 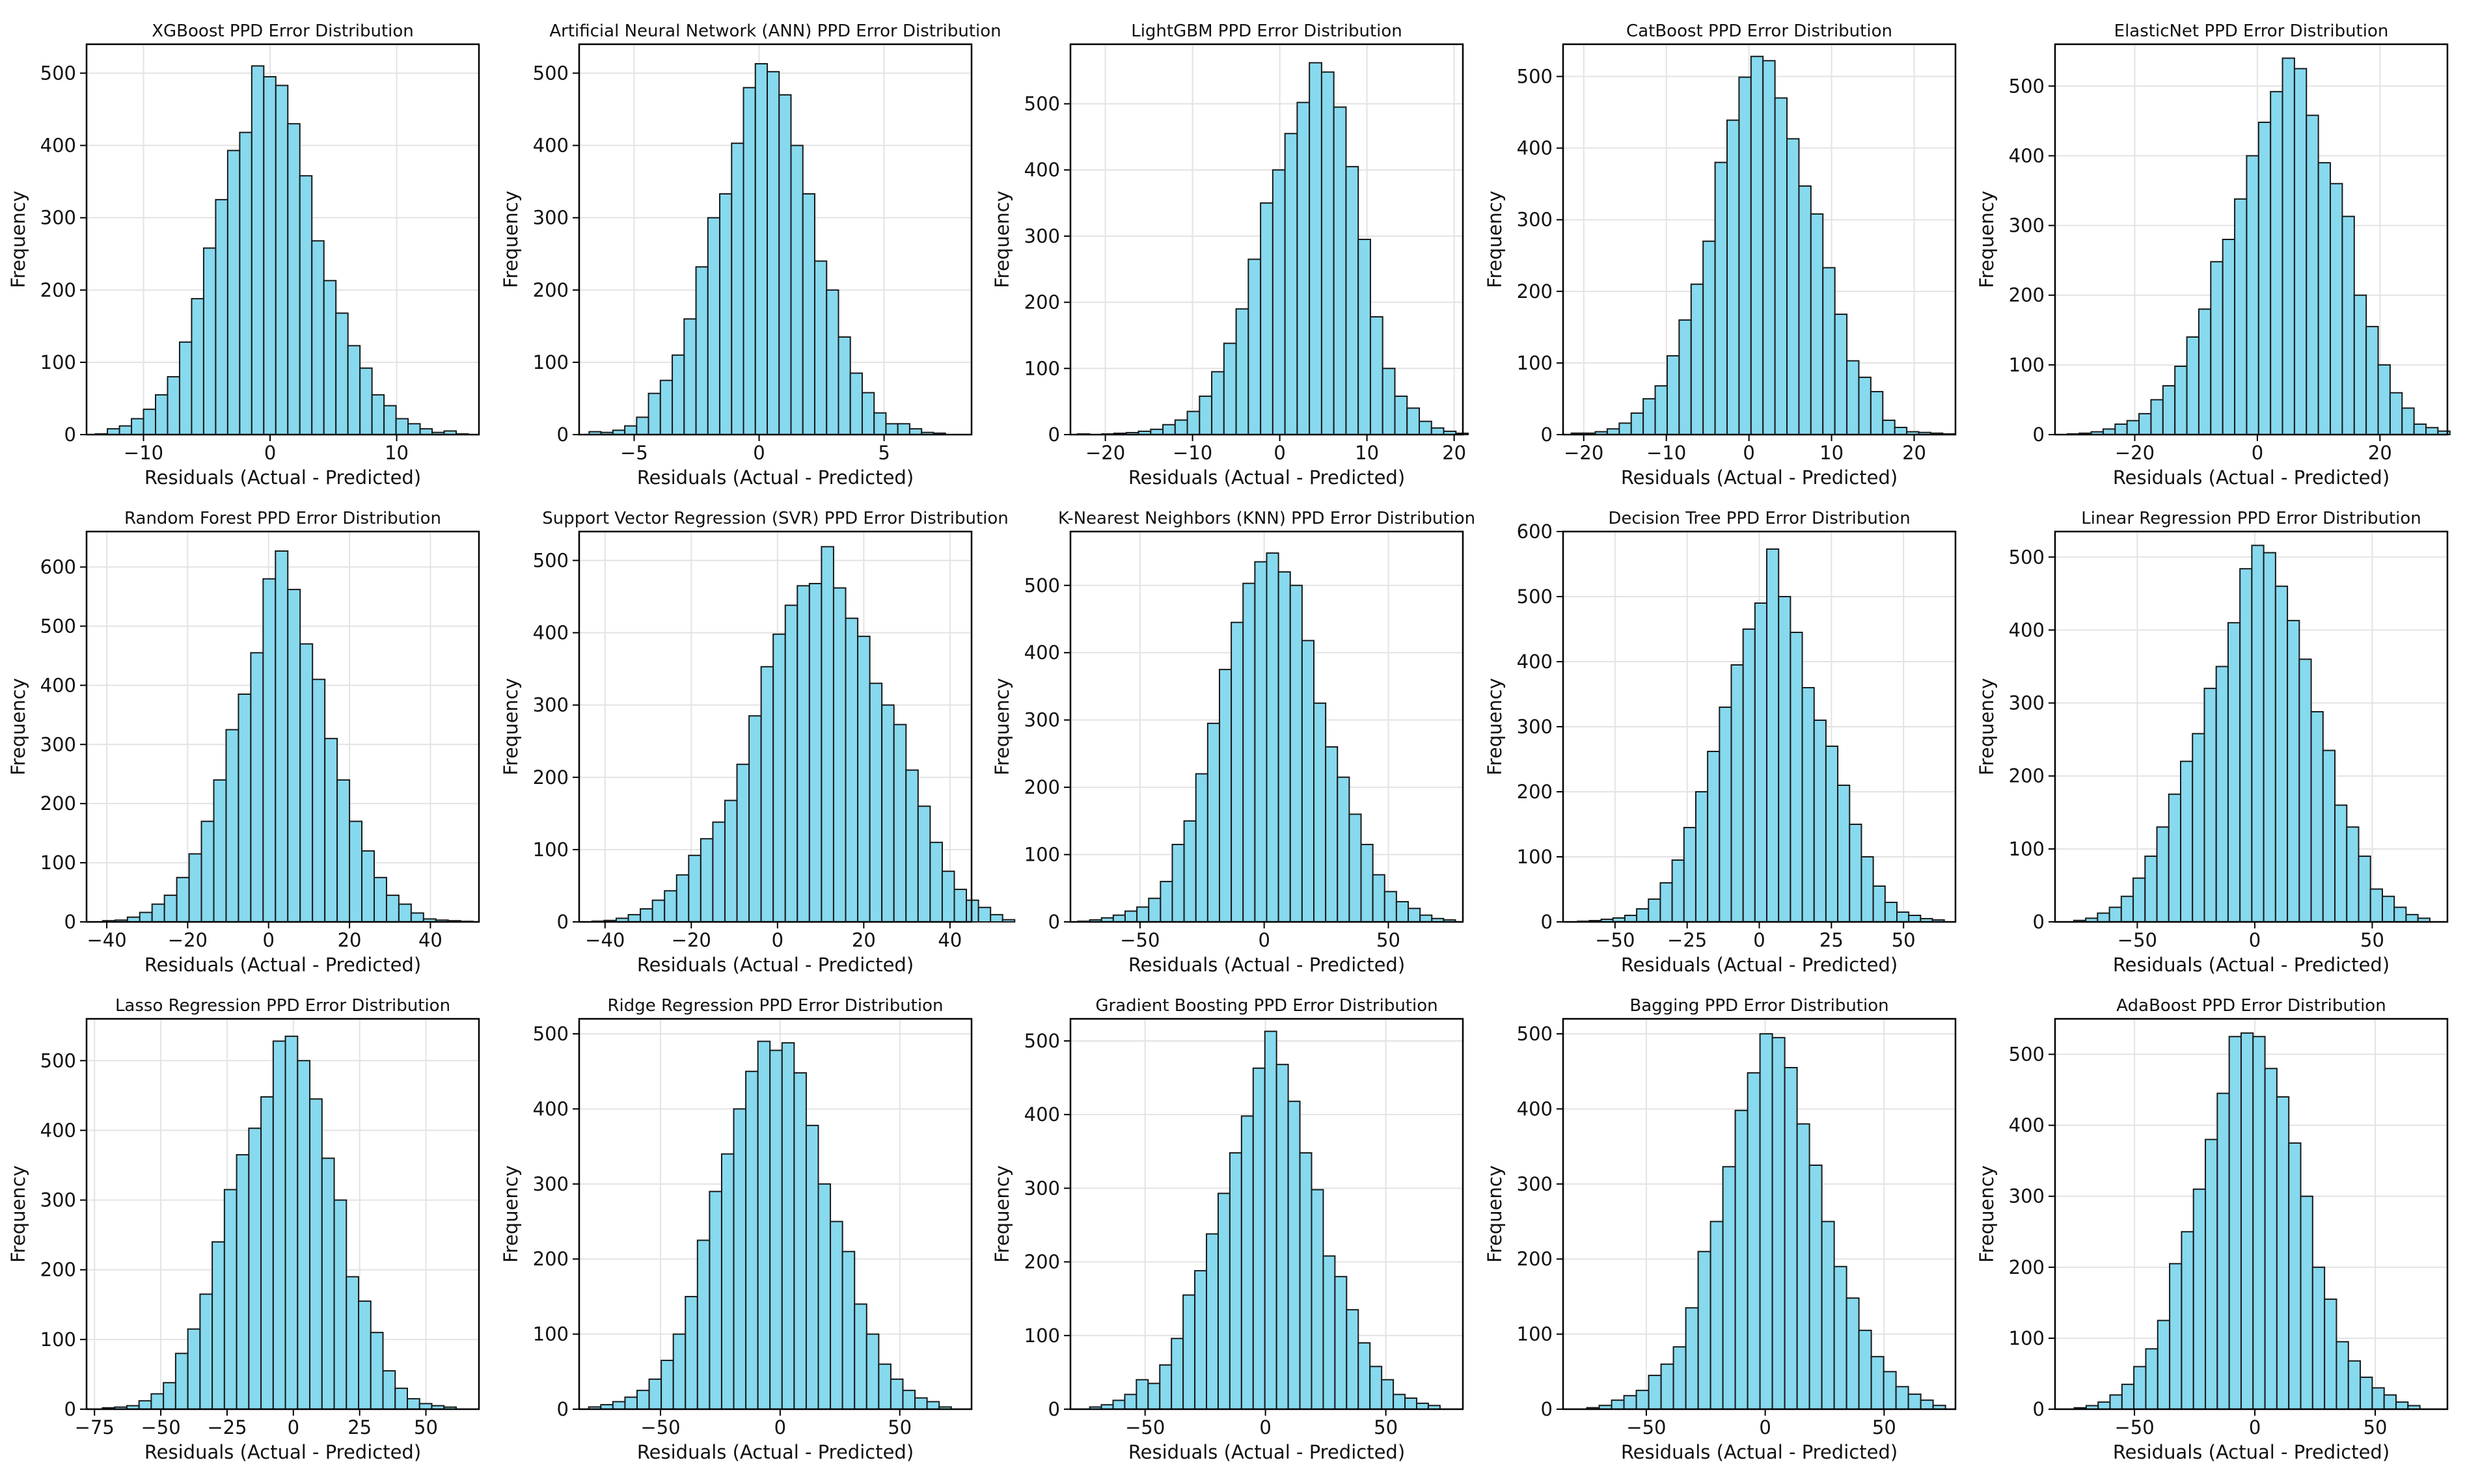 I want to click on x-tick-label: −50, so click(x=1615, y=940).